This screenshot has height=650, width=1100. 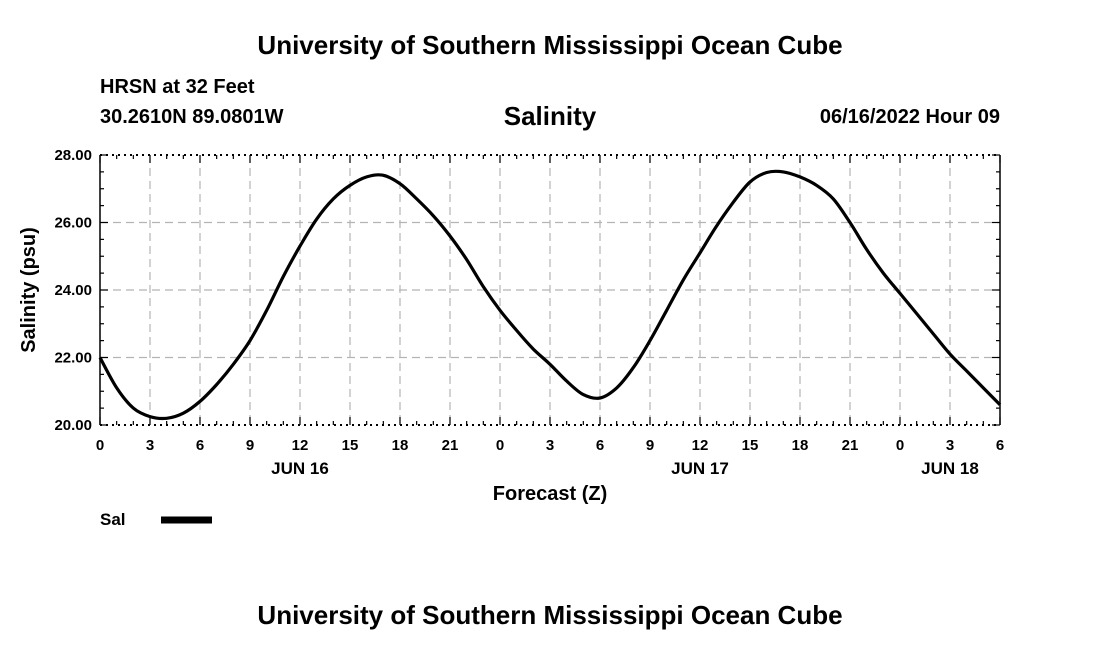 What do you see at coordinates (73, 155) in the screenshot?
I see `y-tick-label: 28.00` at bounding box center [73, 155].